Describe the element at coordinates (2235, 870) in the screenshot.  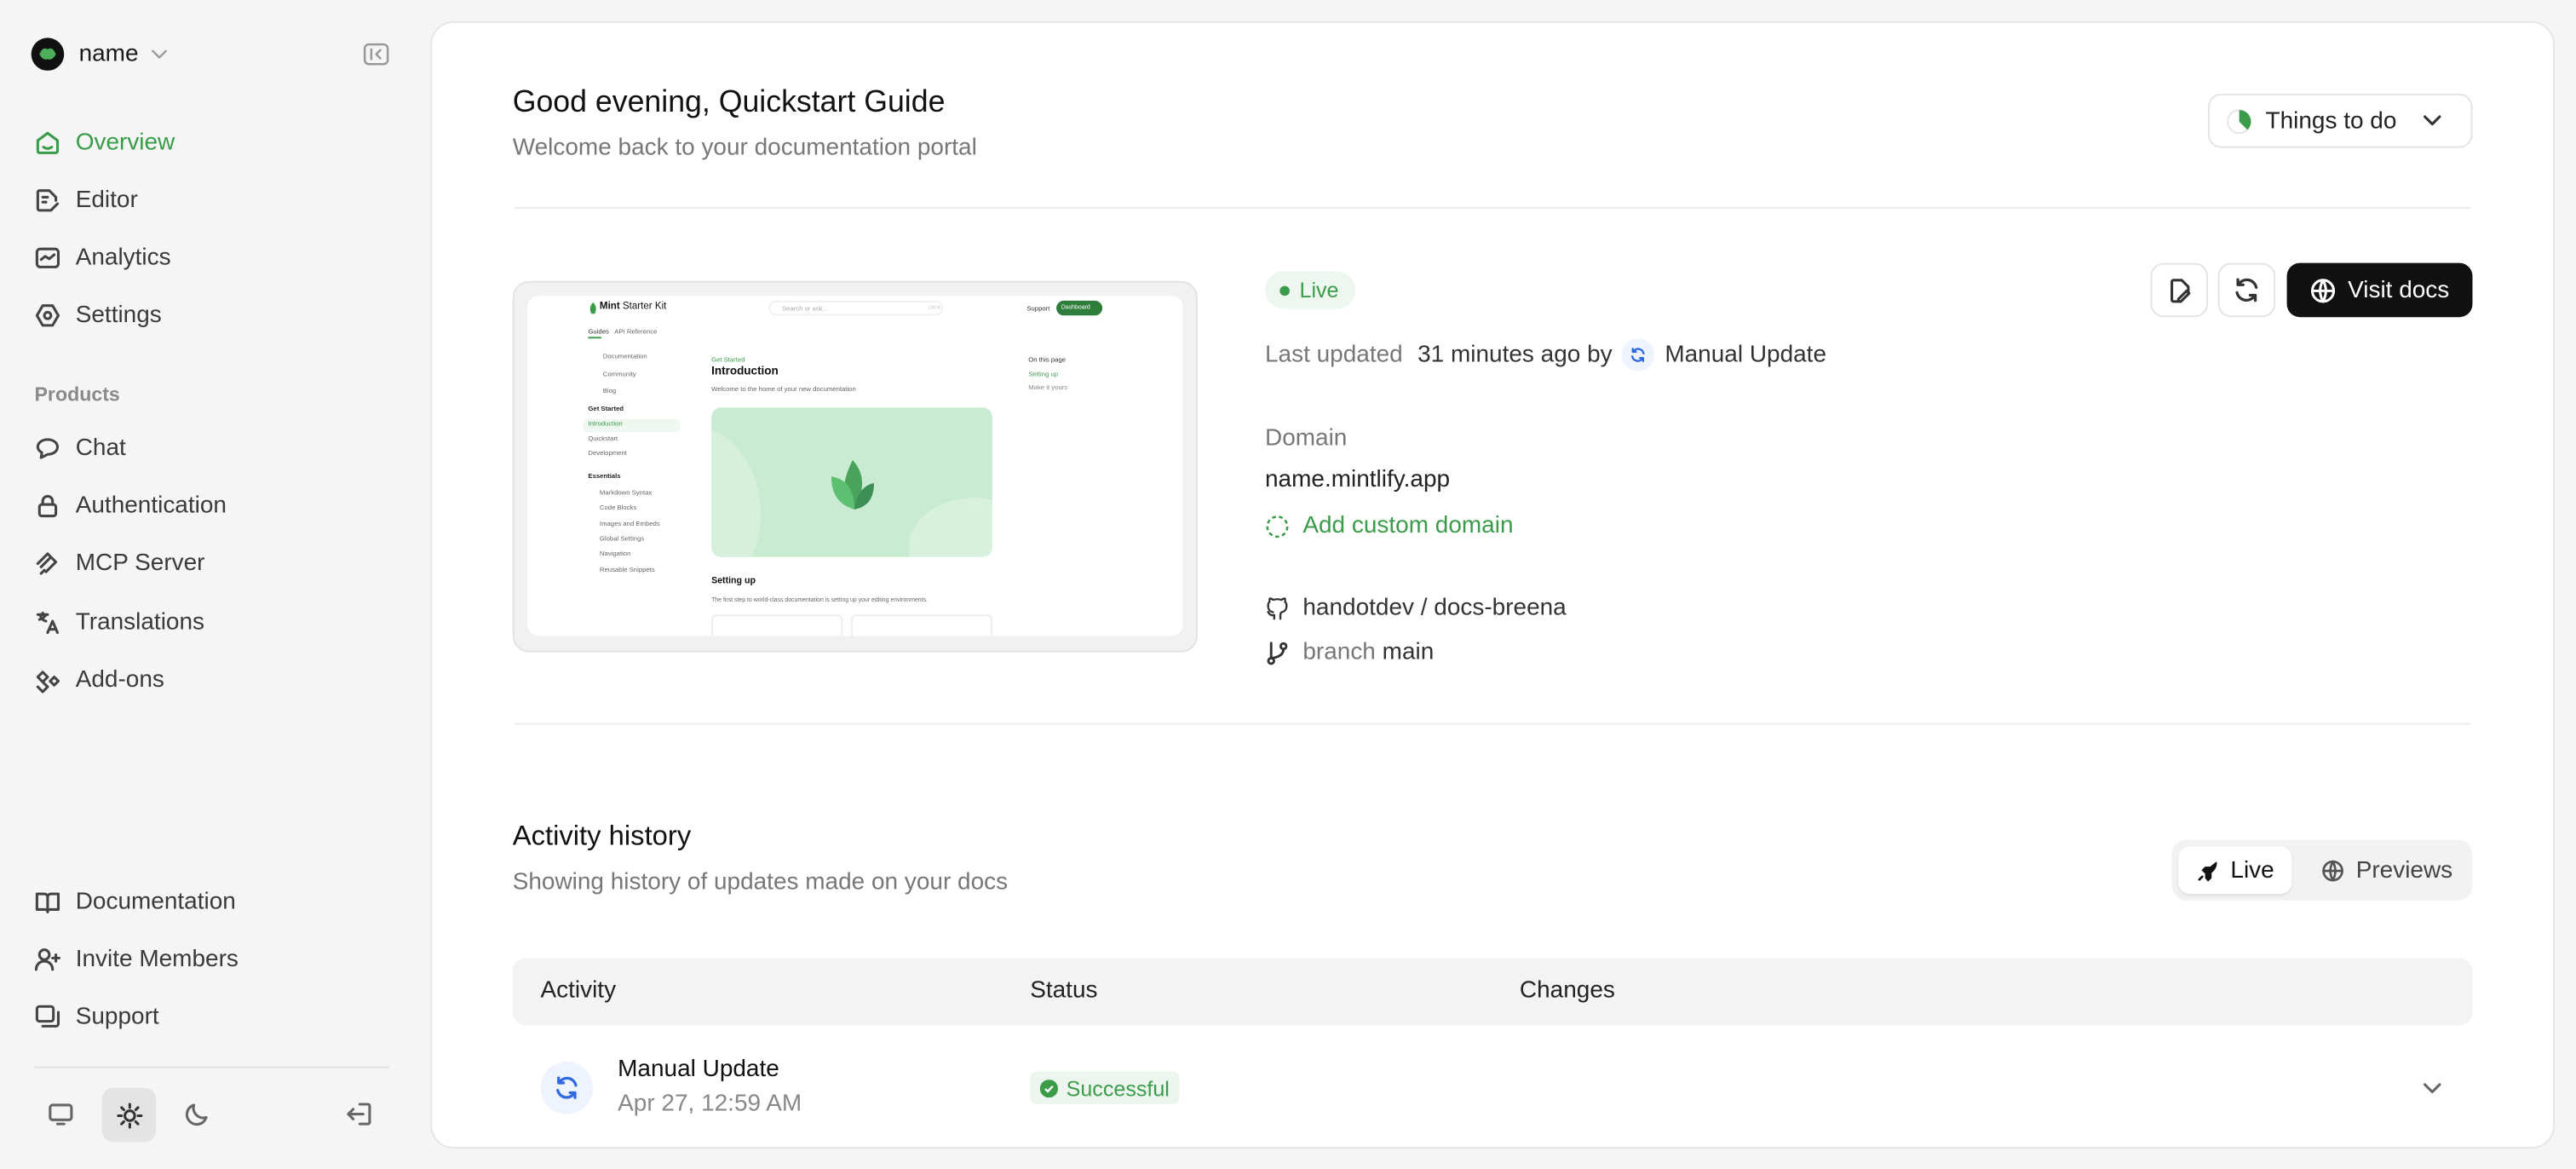
I see `toggle-live: Live` at that location.